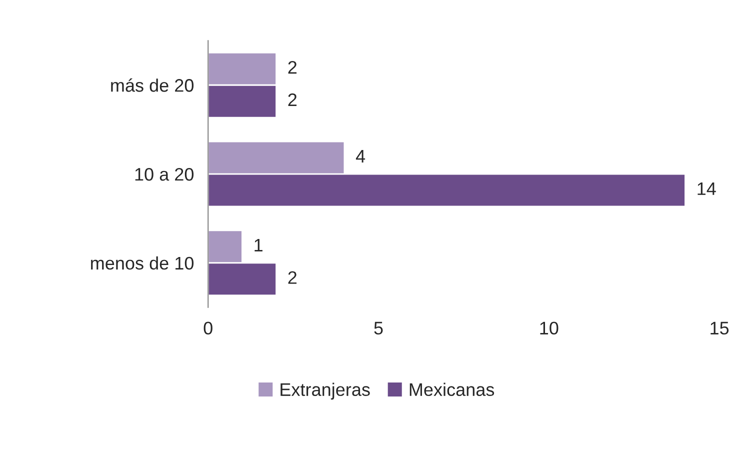  What do you see at coordinates (549, 328) in the screenshot?
I see `x-tick-label: 10` at bounding box center [549, 328].